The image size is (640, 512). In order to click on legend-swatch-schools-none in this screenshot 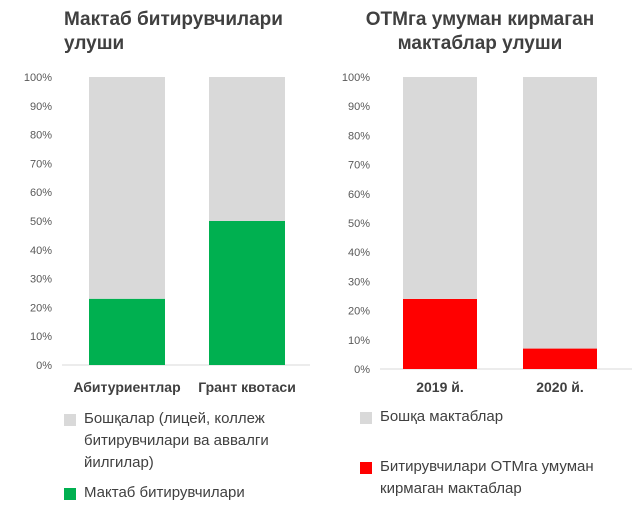, I will do `click(366, 468)`.